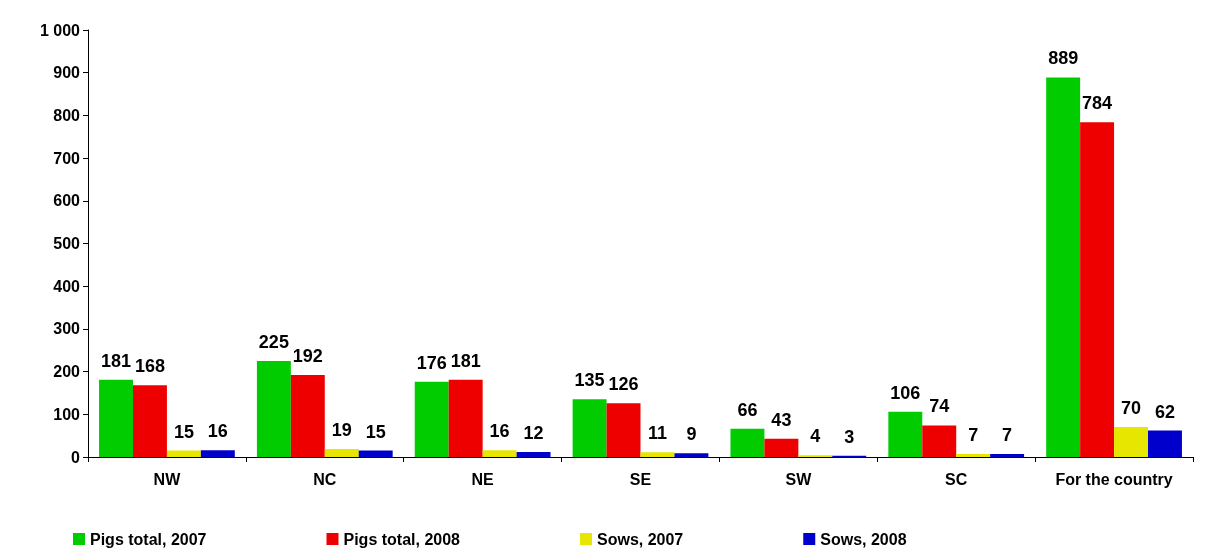 The height and width of the screenshot is (560, 1211). I want to click on y-tick-label: 700, so click(67, 158).